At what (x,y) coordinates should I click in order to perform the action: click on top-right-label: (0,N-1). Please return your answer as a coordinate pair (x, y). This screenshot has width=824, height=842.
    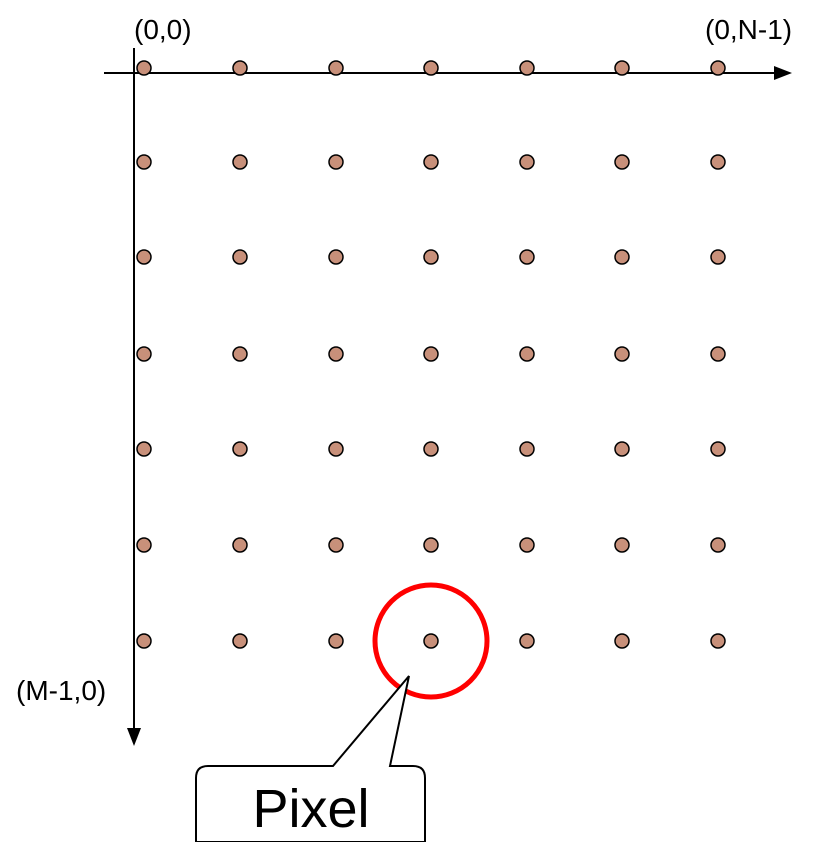
    Looking at the image, I should click on (748, 29).